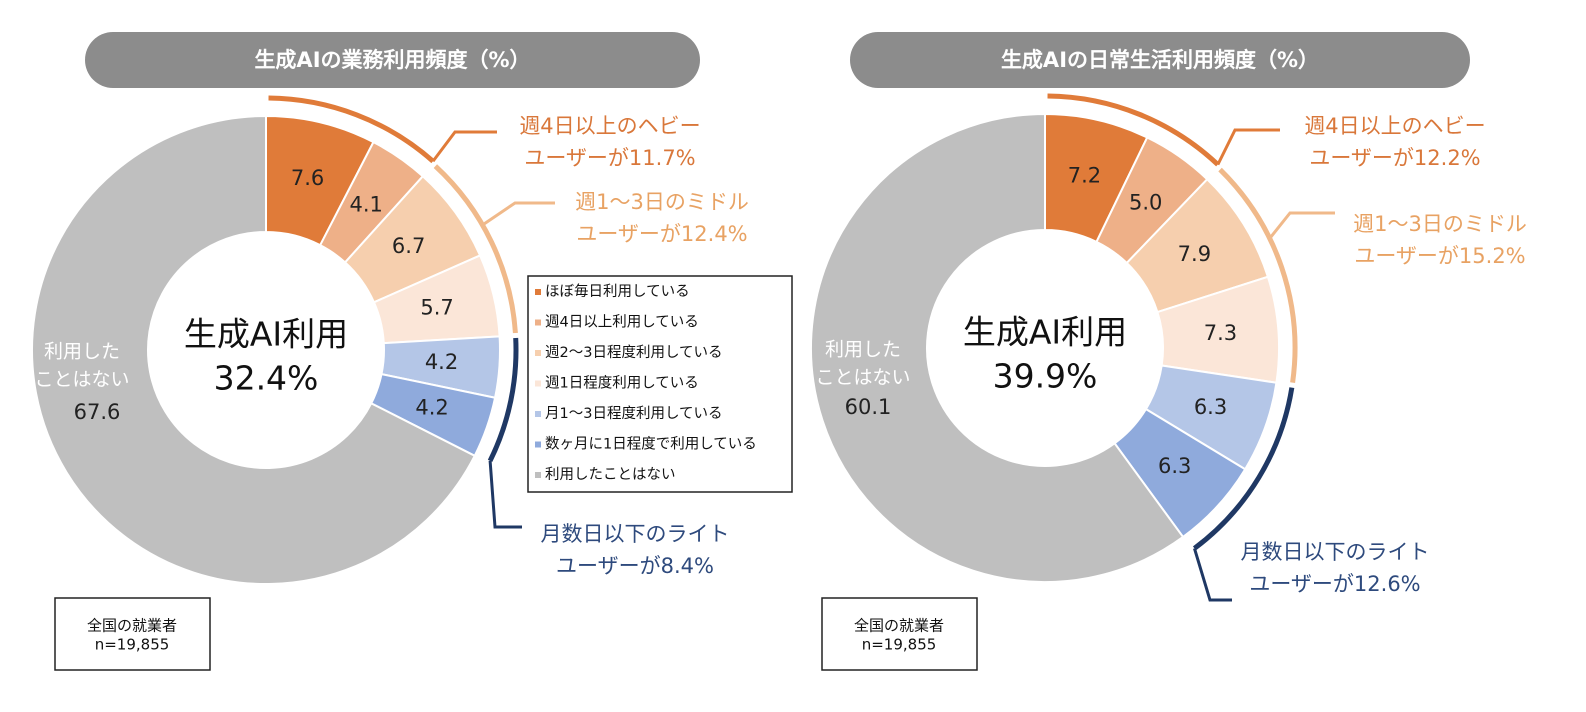  I want to click on slice-value-label: 6.7, so click(408, 246).